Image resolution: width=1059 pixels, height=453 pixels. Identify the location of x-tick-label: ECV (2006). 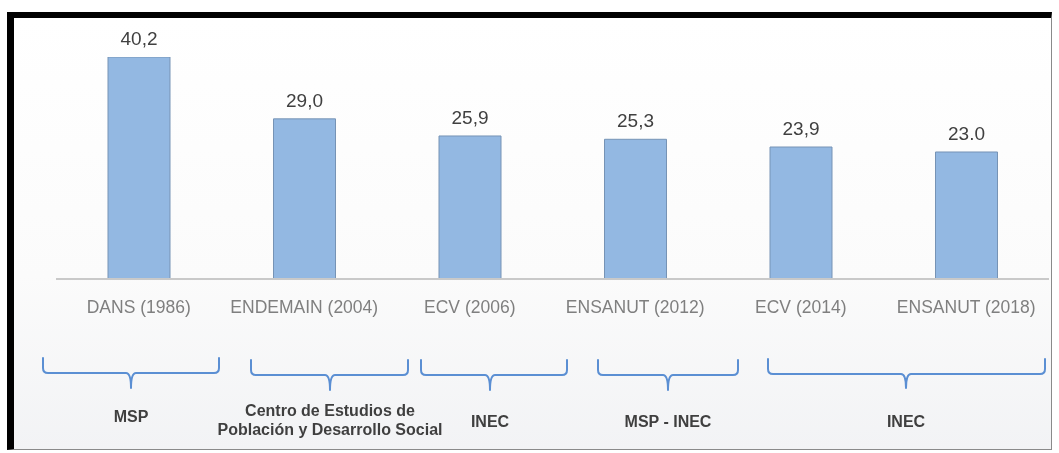
(470, 307).